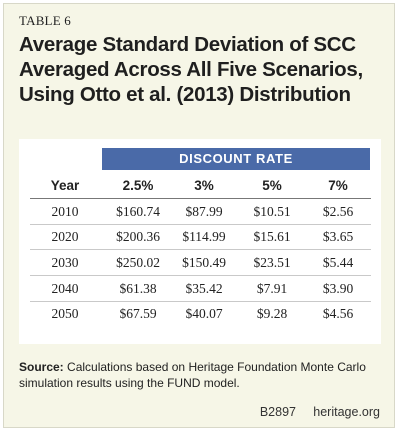 This screenshot has width=400, height=432. I want to click on value-cell: $200.36, so click(138, 236).